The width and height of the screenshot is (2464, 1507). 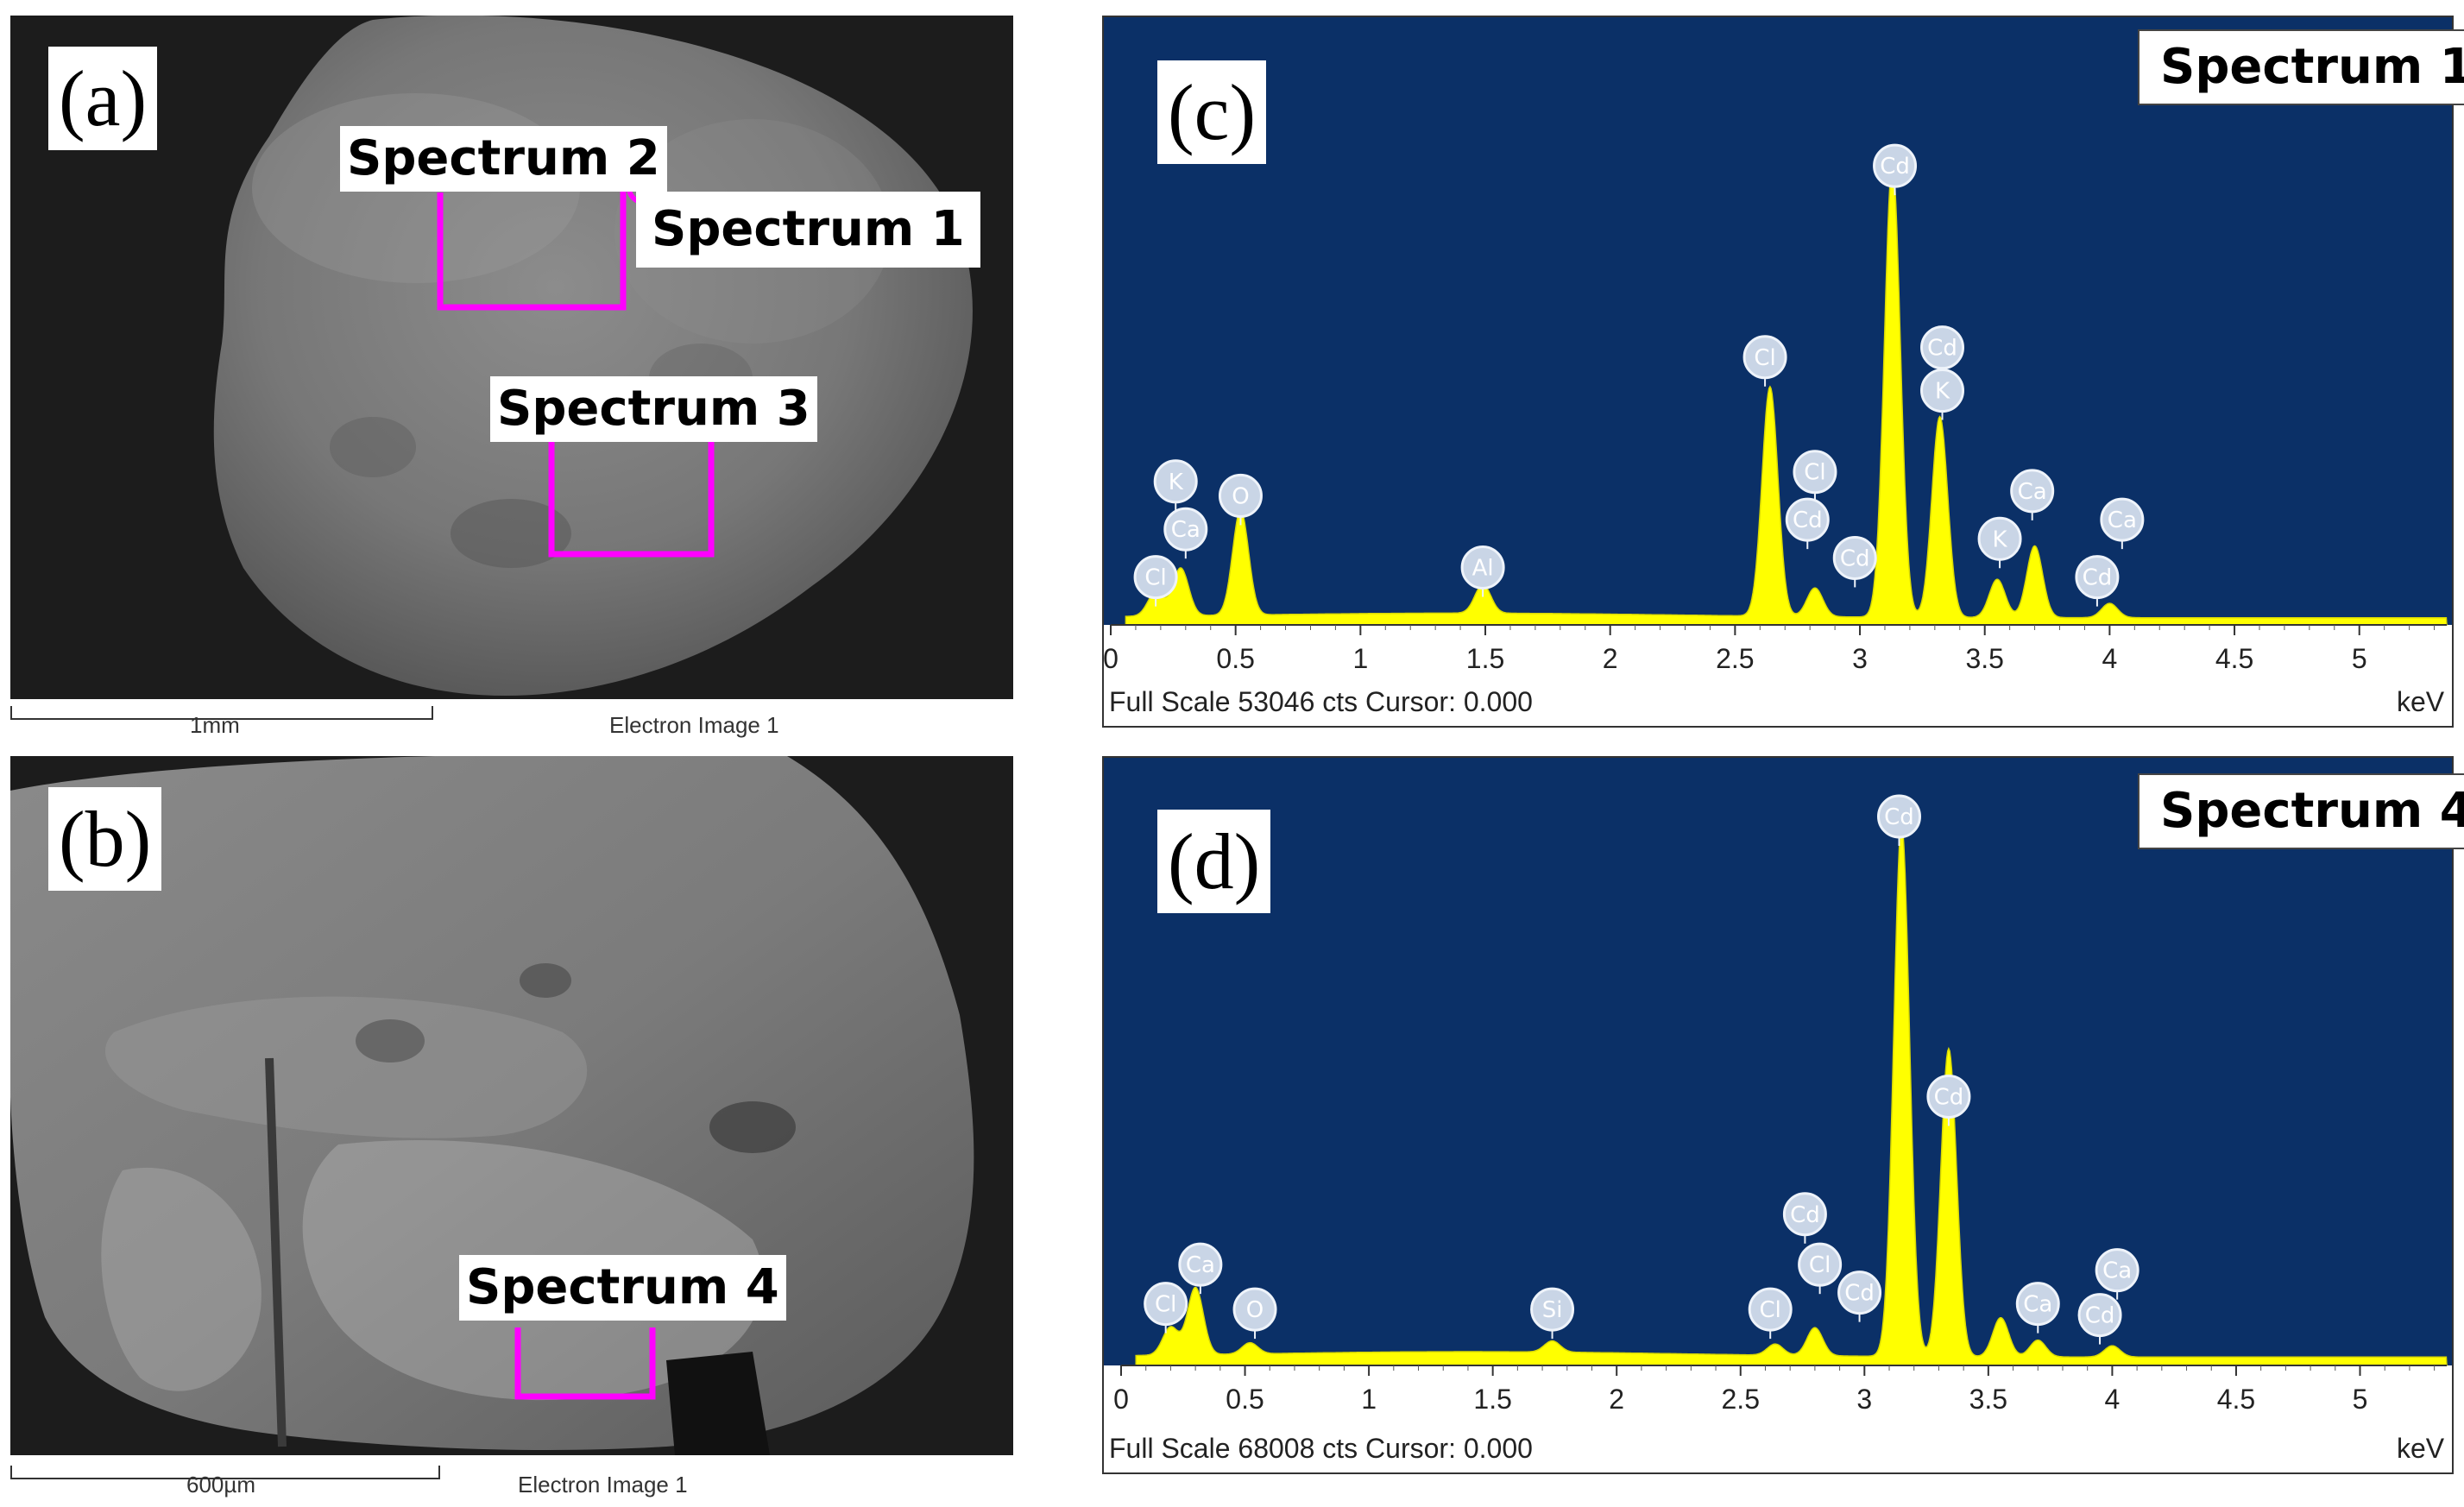 I want to click on spectrum-c-x-tick-label: 0, so click(x=1111, y=659).